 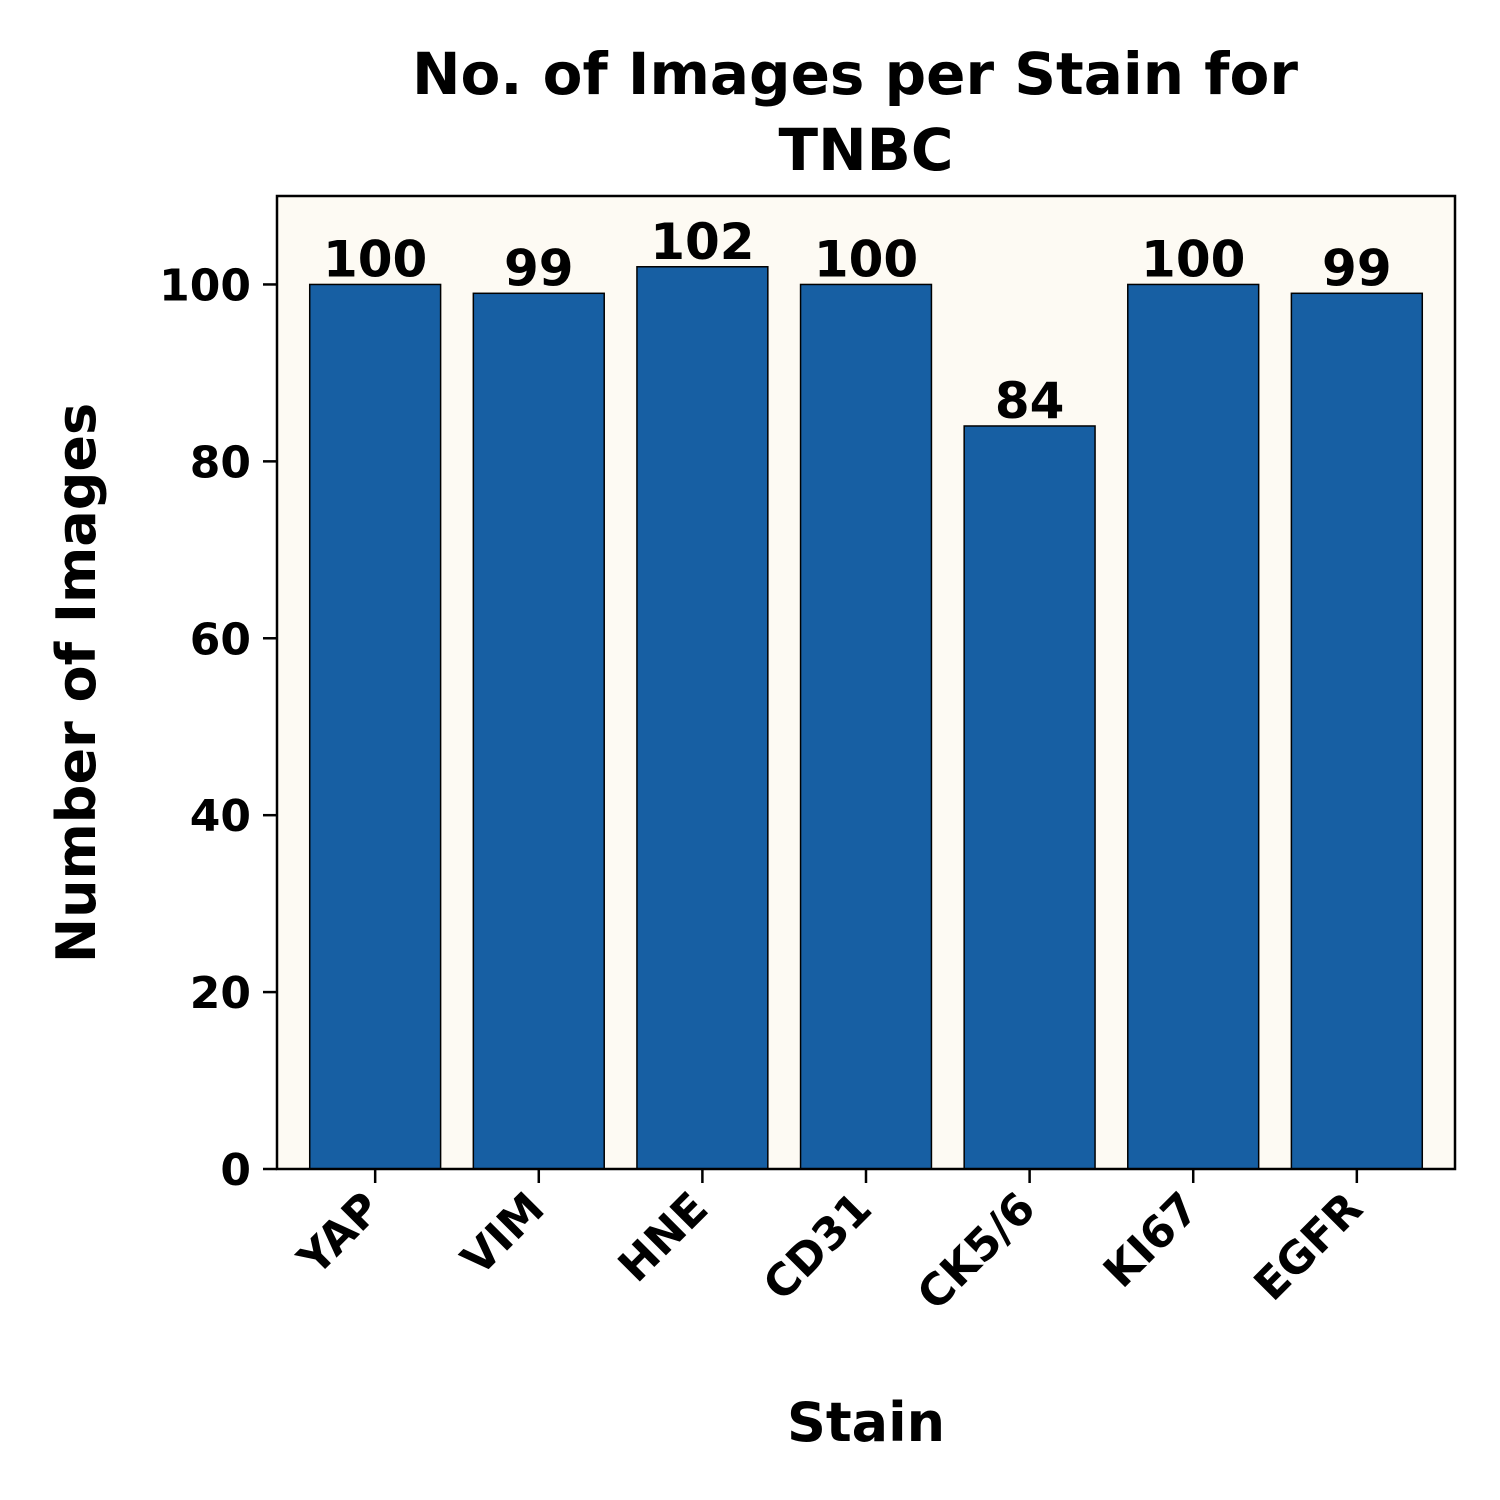 What do you see at coordinates (1309, 1247) in the screenshot?
I see `x-tick-label: EGFR` at bounding box center [1309, 1247].